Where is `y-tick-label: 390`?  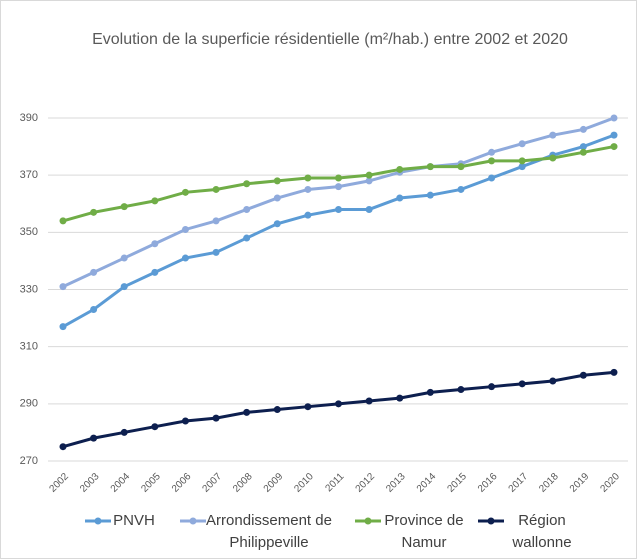 y-tick-label: 390 is located at coordinates (29, 118).